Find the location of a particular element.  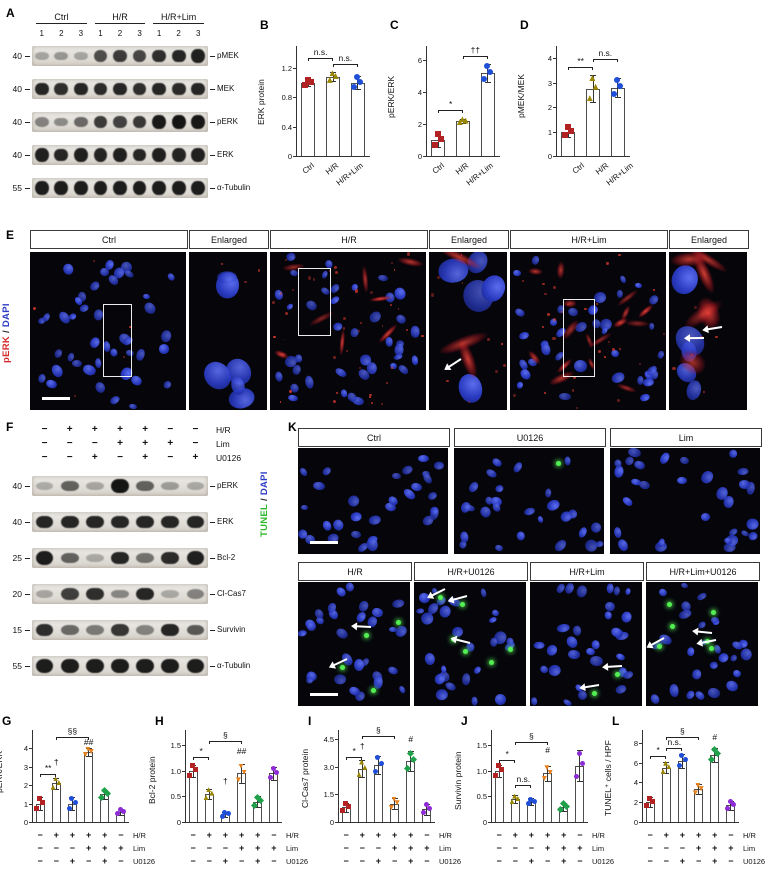

lane-group-label: Ctrl is located at coordinates (61, 18).